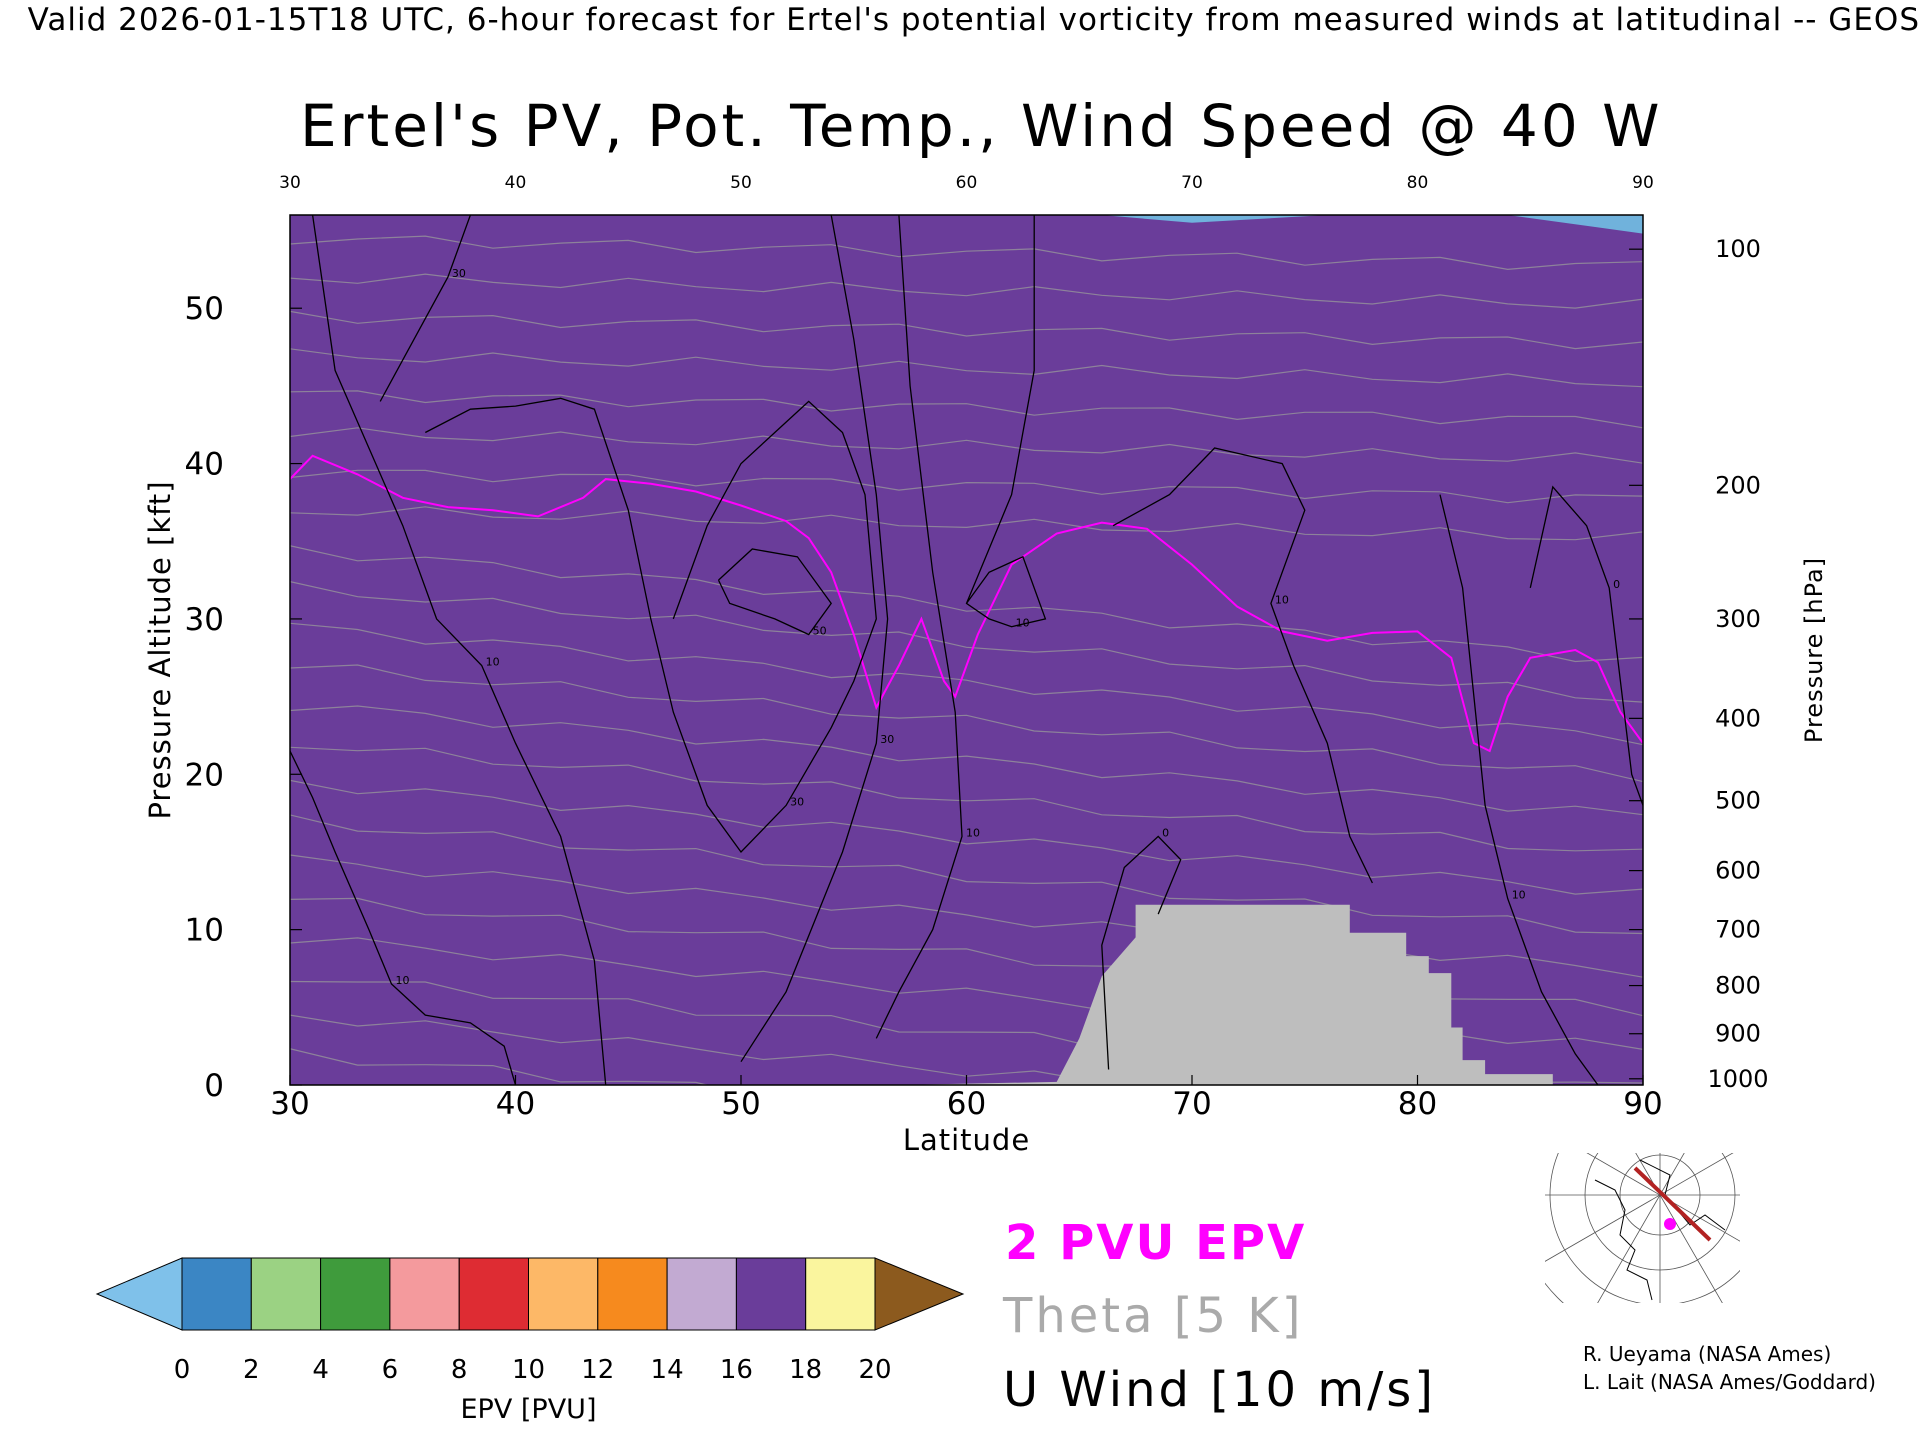 This screenshot has width=1920, height=1440. I want to click on x-tick-label-top: 30, so click(290, 183).